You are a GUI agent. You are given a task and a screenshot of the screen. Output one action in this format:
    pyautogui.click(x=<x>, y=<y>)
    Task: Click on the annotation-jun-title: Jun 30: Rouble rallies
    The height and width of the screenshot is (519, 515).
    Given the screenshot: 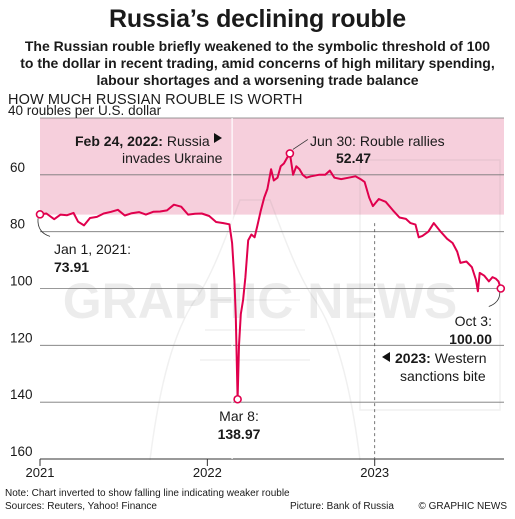 What is the action you would take?
    pyautogui.click(x=377, y=141)
    